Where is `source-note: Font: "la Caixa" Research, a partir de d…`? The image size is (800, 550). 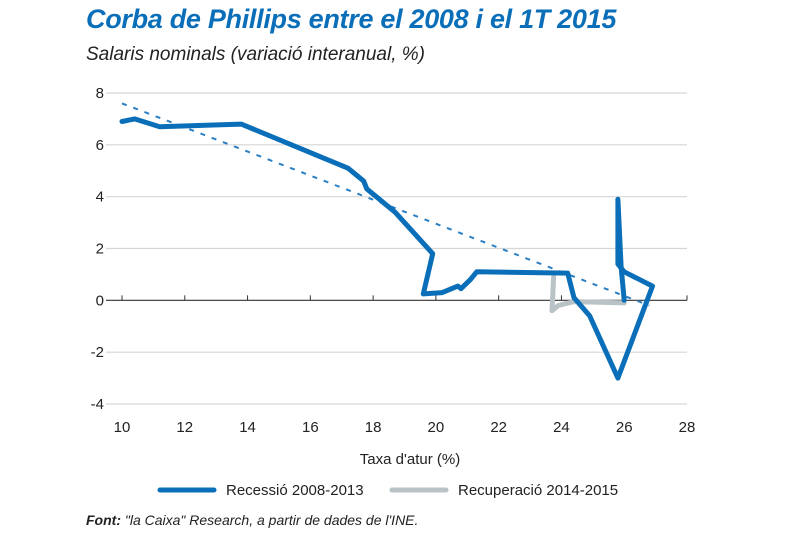 source-note: Font: "la Caixa" Research, a partir de d… is located at coordinates (252, 520).